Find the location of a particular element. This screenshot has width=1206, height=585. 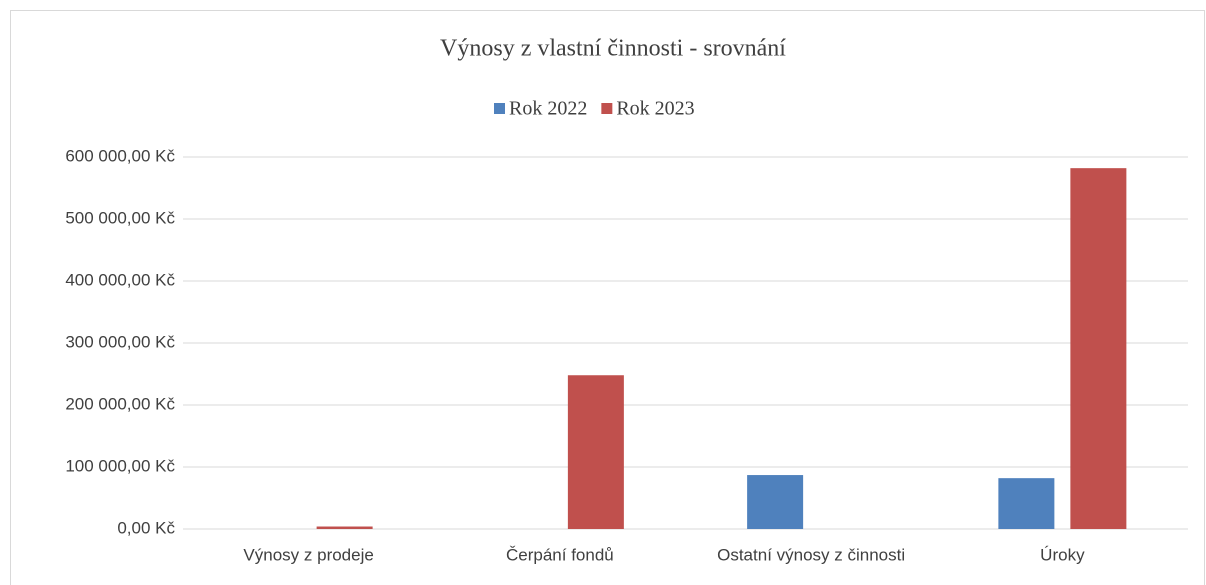

x-tick-label: Ostatní výnosy z činnosti is located at coordinates (811, 554).